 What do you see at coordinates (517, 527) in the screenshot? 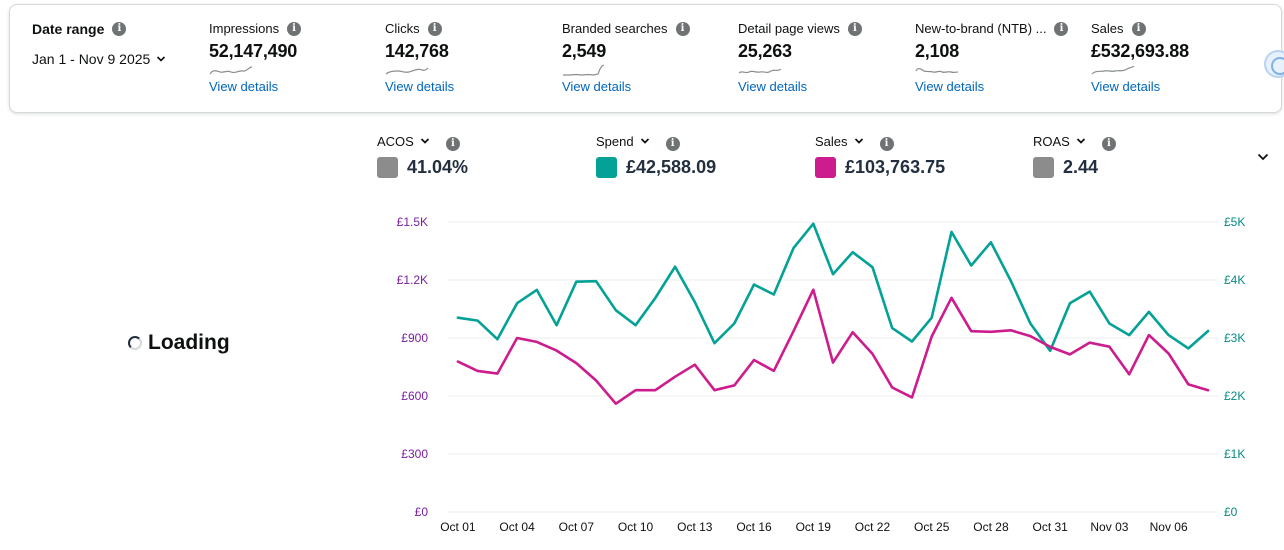
I see `x-axis-tick-label: Oct 04` at bounding box center [517, 527].